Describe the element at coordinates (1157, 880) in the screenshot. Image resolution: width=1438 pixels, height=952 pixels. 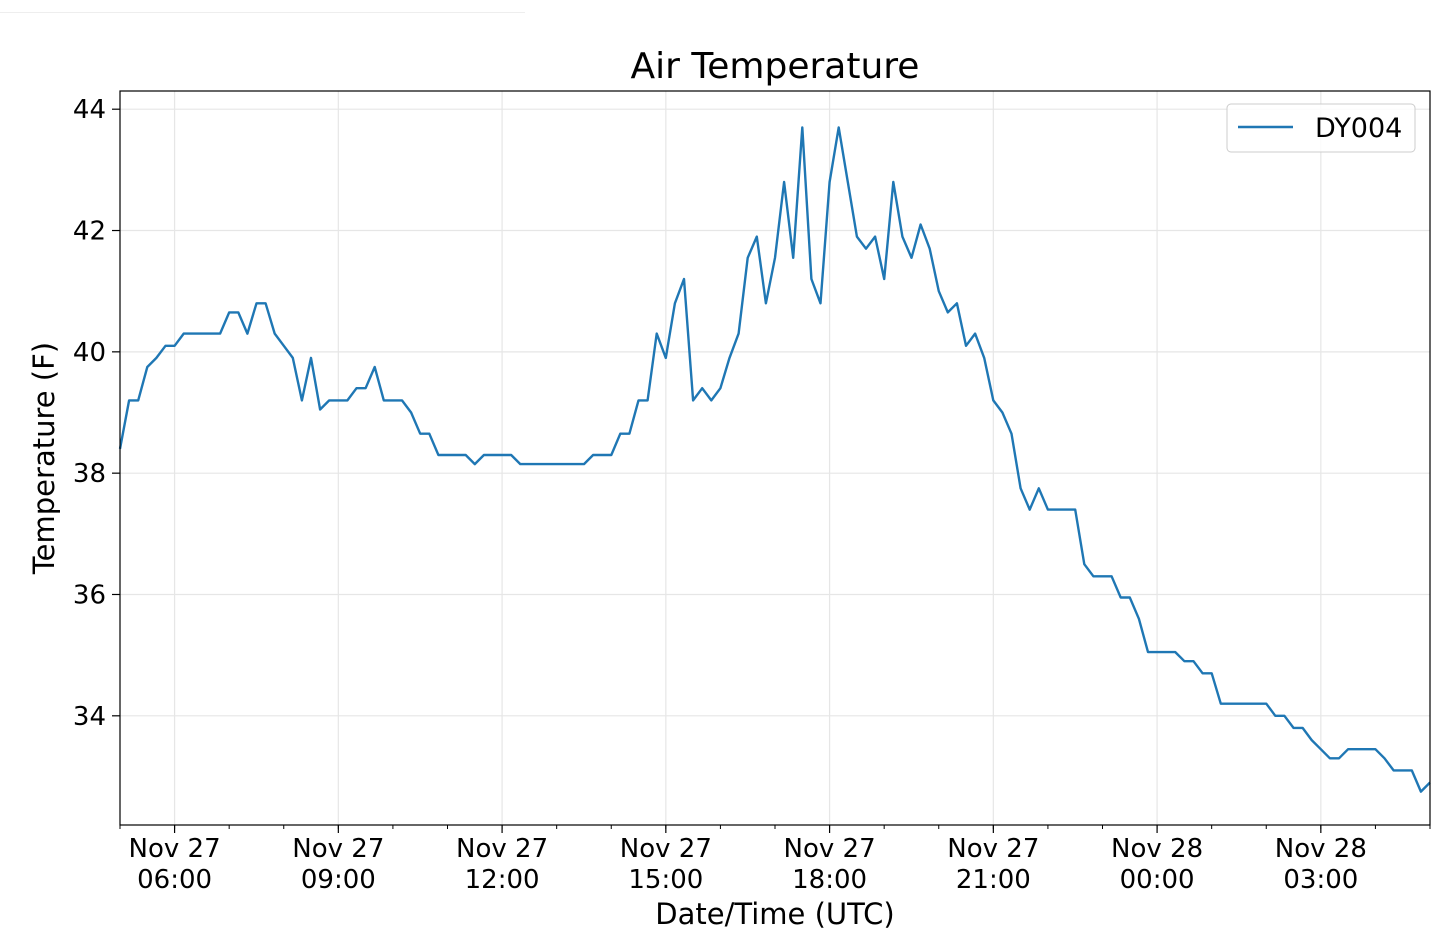
I see `x-tick-label-time: 00:00` at that location.